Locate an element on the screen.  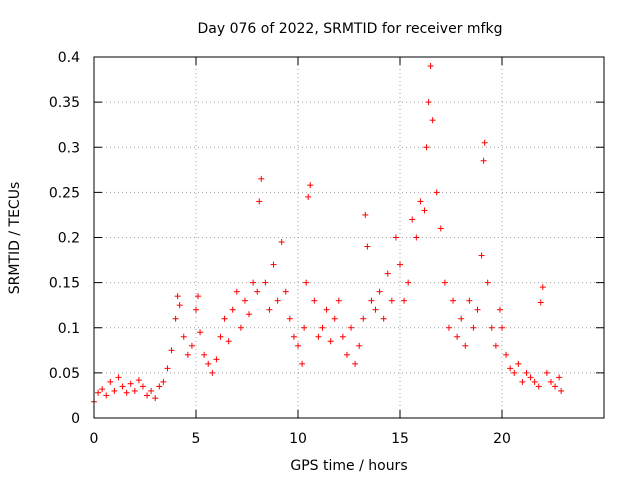
x-tick-label: 5 is located at coordinates (196, 439).